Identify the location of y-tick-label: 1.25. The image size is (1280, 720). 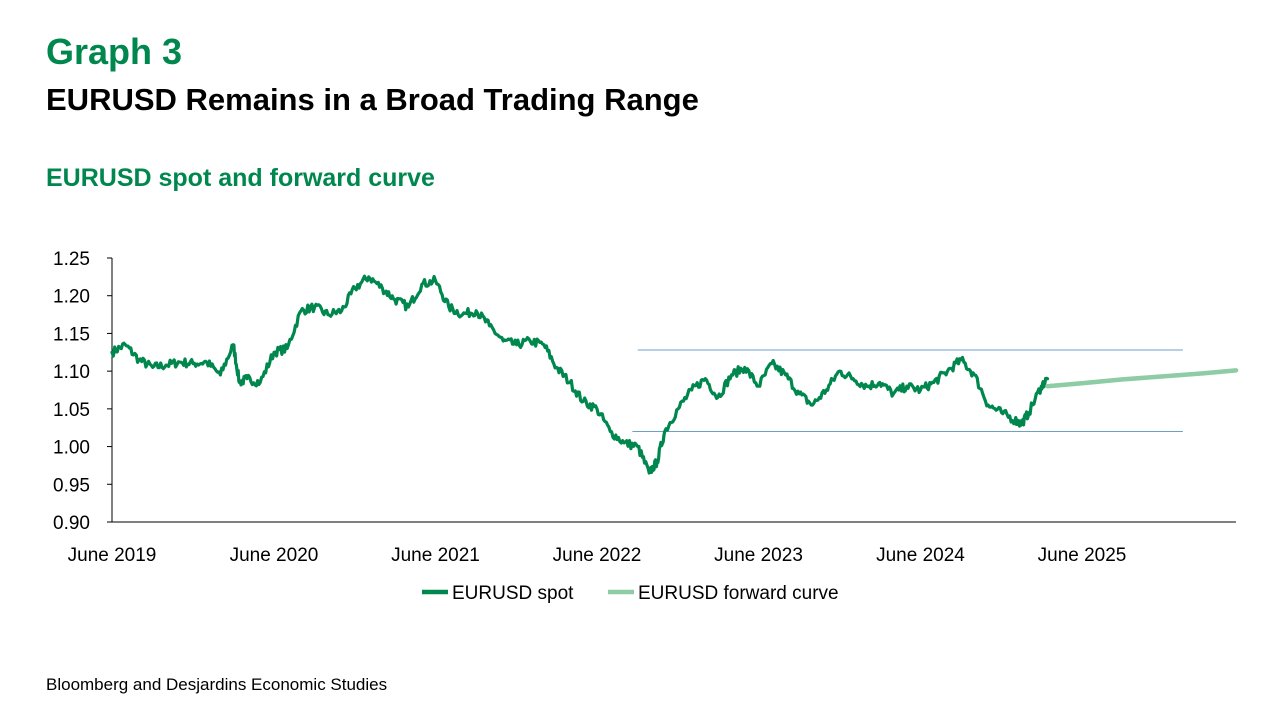
(71, 259).